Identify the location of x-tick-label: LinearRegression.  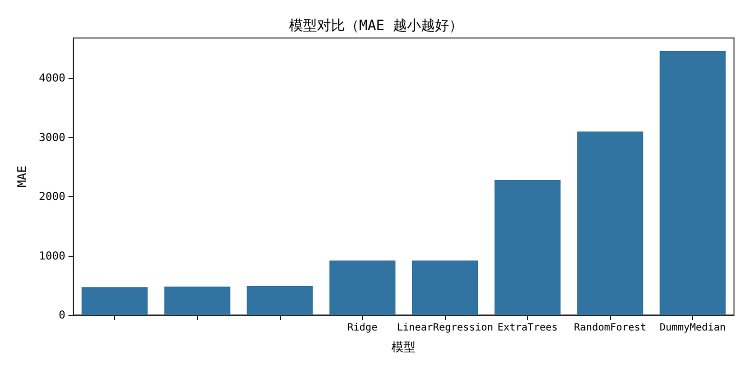
(445, 328).